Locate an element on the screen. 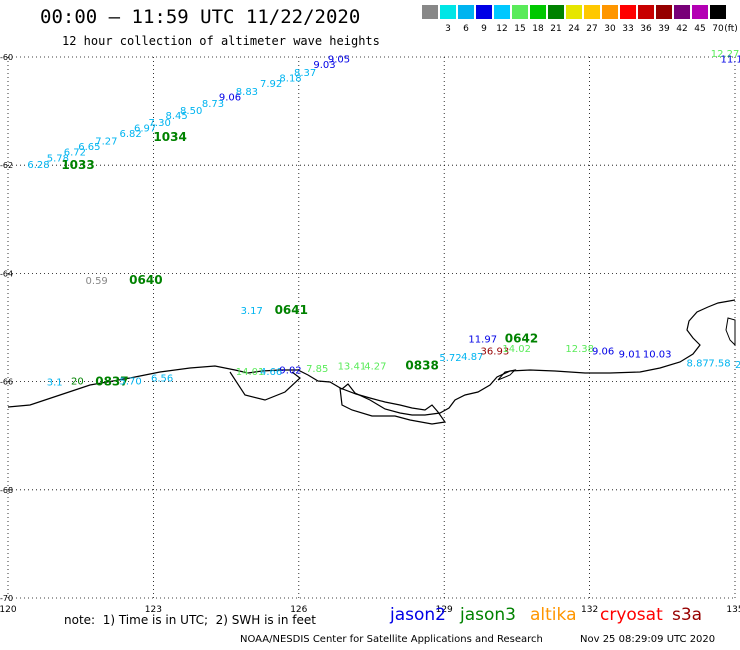 The width and height of the screenshot is (740, 650). scale-label: 33 is located at coordinates (628, 29).